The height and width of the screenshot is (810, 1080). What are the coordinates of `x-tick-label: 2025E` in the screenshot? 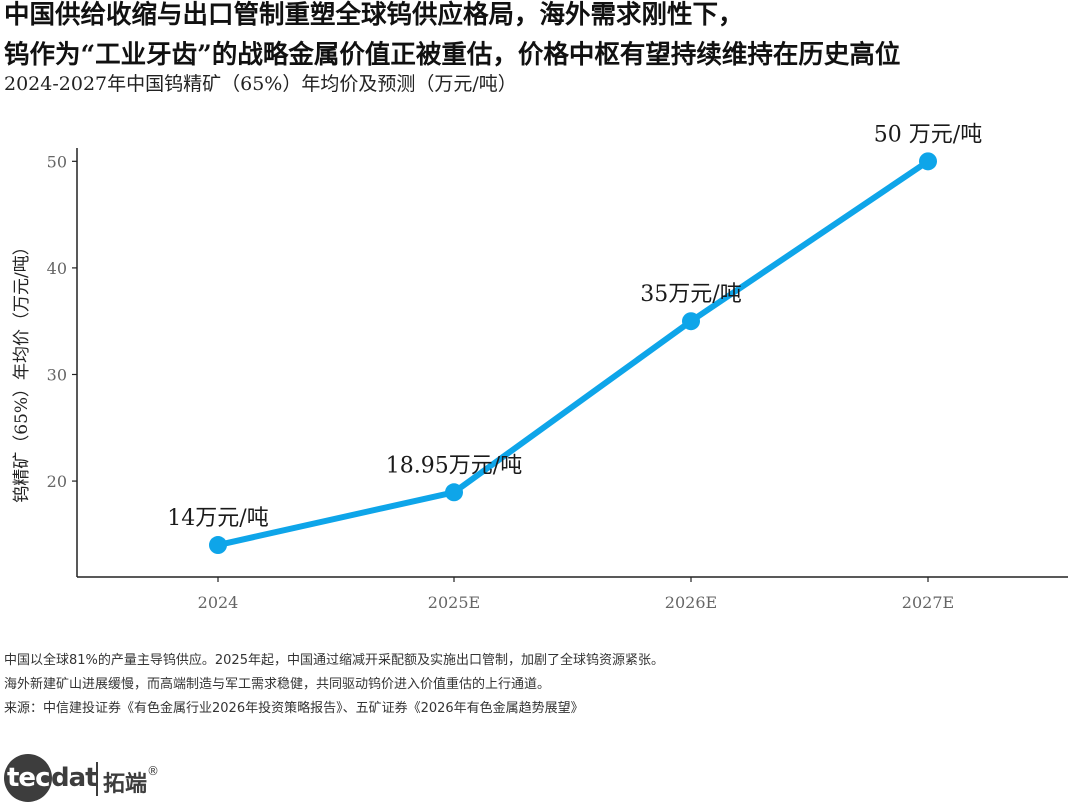 It's located at (454, 602).